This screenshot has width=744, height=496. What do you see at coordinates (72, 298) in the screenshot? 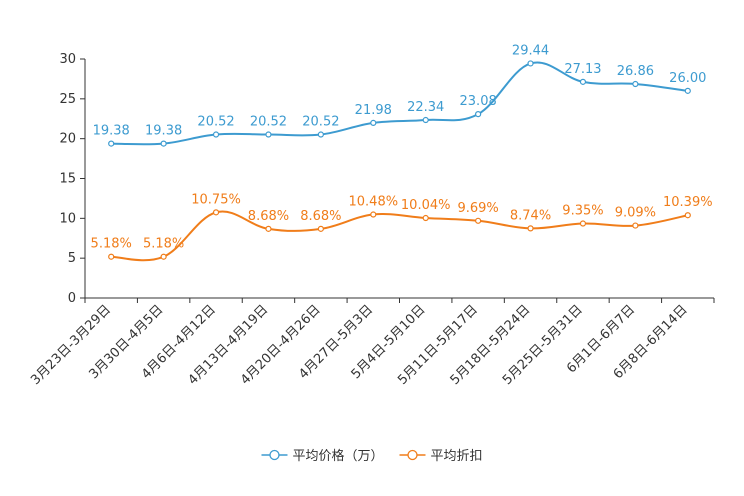
I see `y-tick-label: 0` at bounding box center [72, 298].